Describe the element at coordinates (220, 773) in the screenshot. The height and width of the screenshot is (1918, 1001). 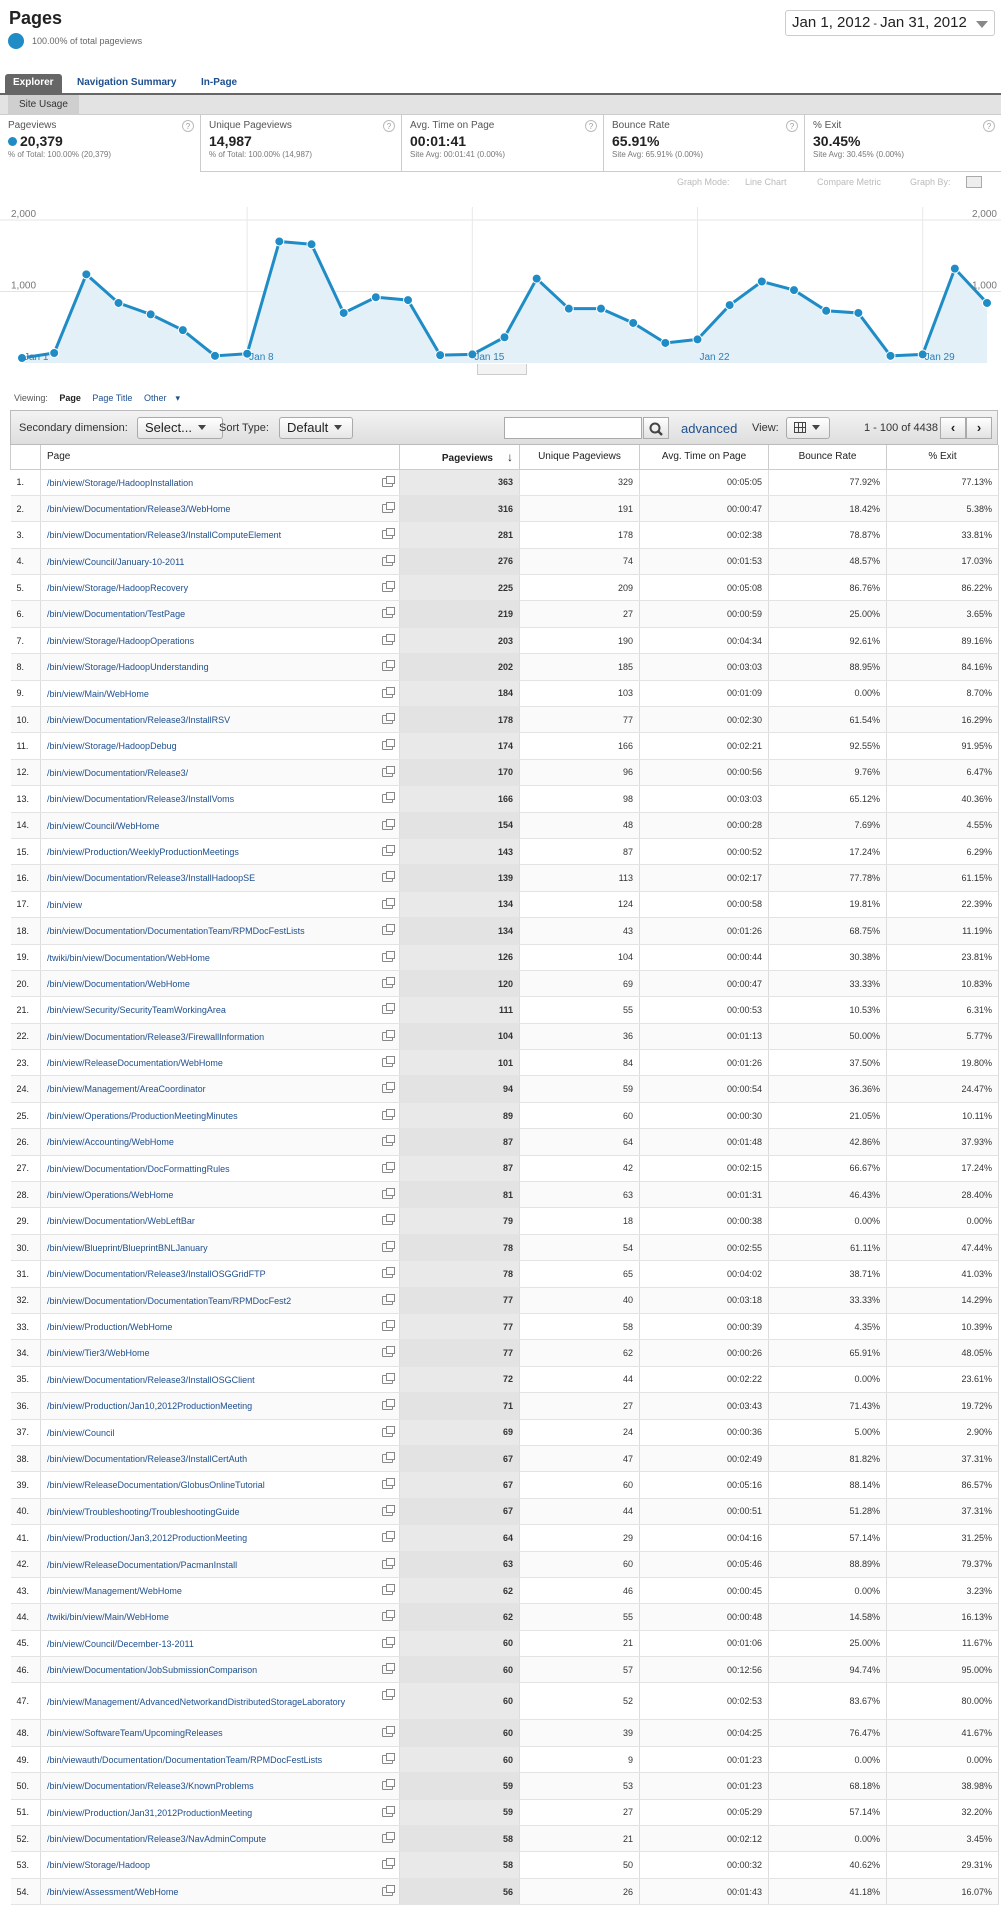
I see `page-link: /bin/view/Documentation/Release3/` at that location.